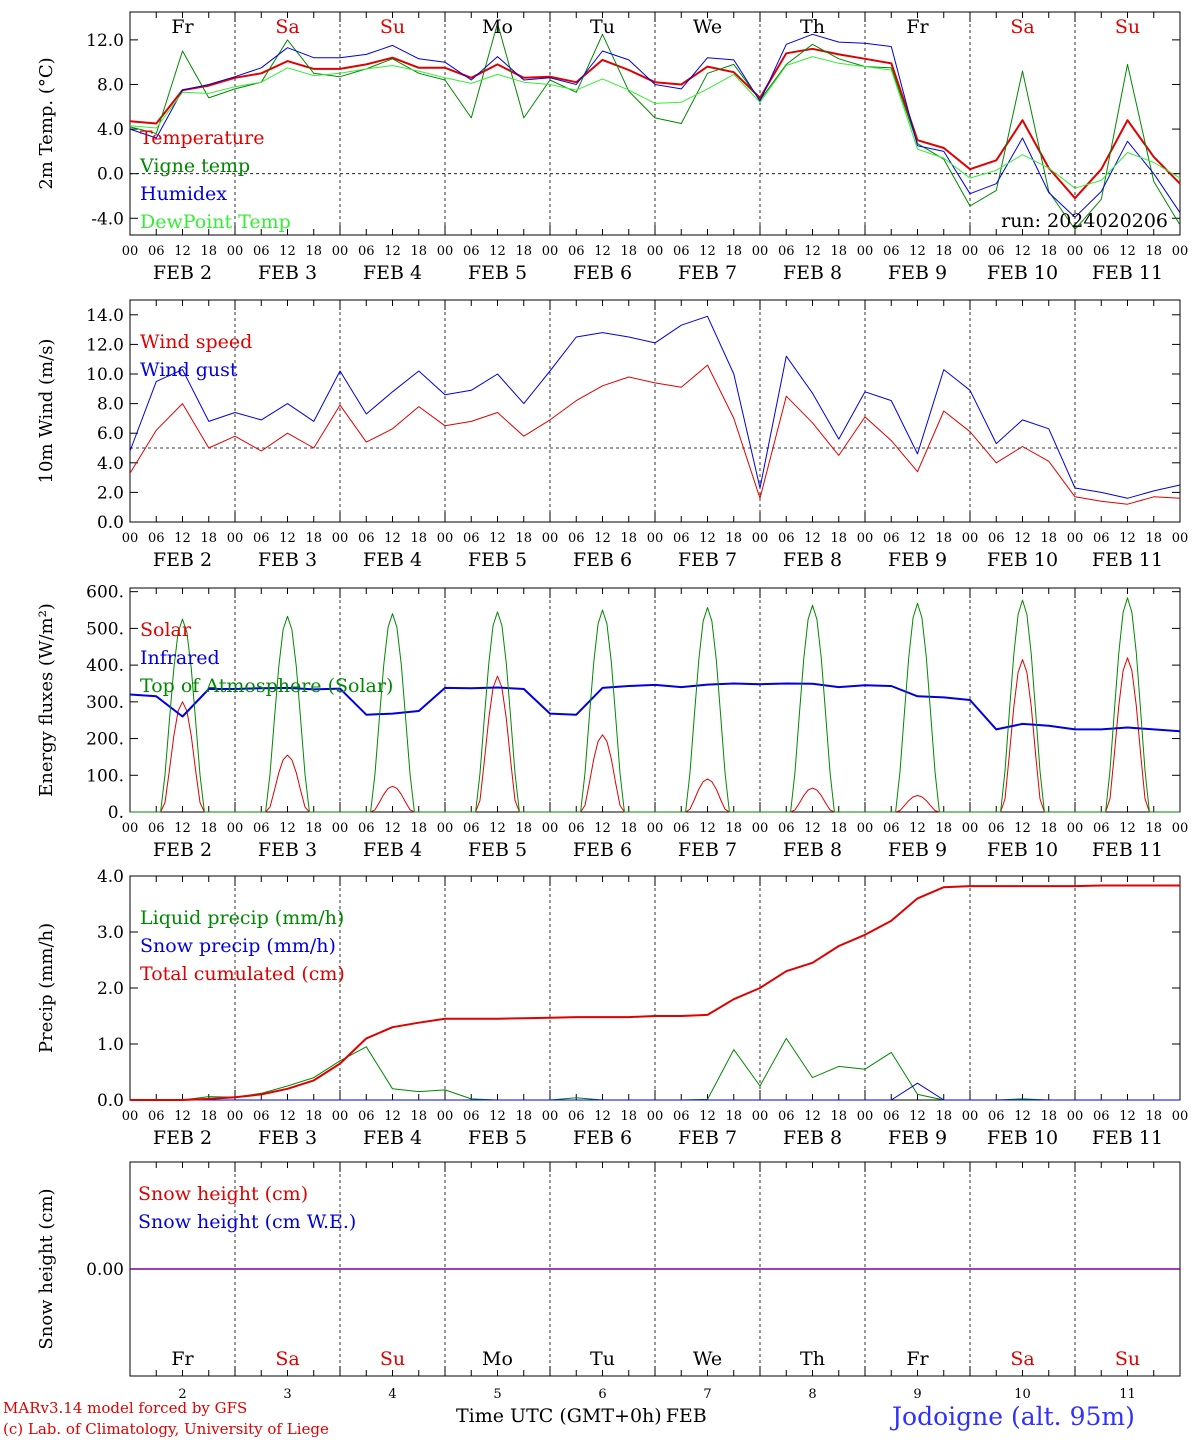  Describe the element at coordinates (1022, 27) in the screenshot. I see `weekday-label: Sa` at that location.